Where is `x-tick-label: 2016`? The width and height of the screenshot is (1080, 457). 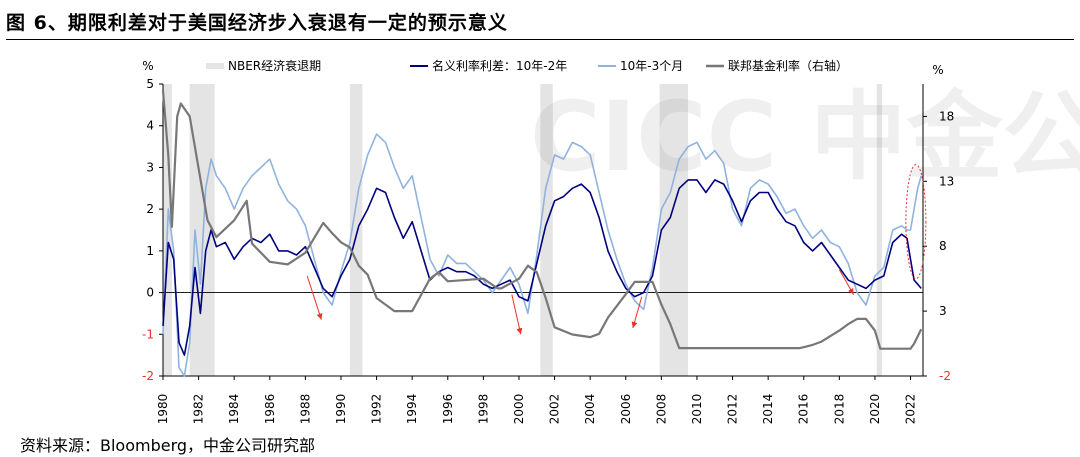
x-tick-label: 2016 is located at coordinates (804, 409).